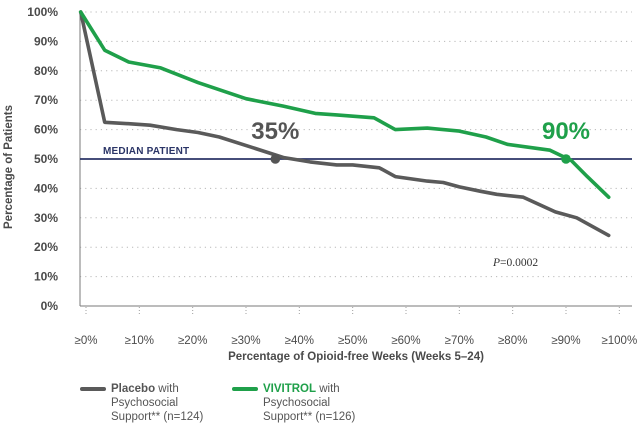 The image size is (644, 426). I want to click on y-tick-label: 10%, so click(46, 277).